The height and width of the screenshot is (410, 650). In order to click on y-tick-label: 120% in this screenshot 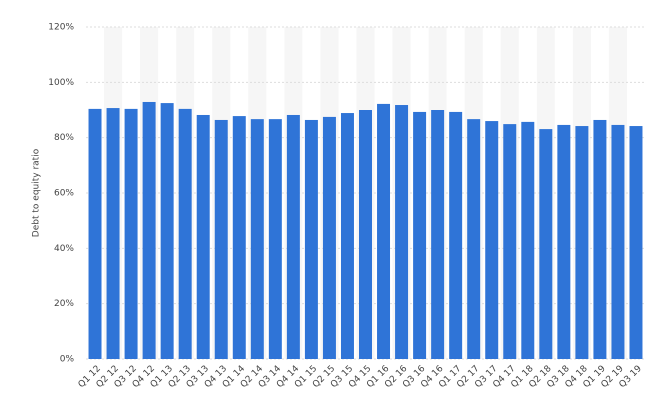, I will do `click(61, 28)`.